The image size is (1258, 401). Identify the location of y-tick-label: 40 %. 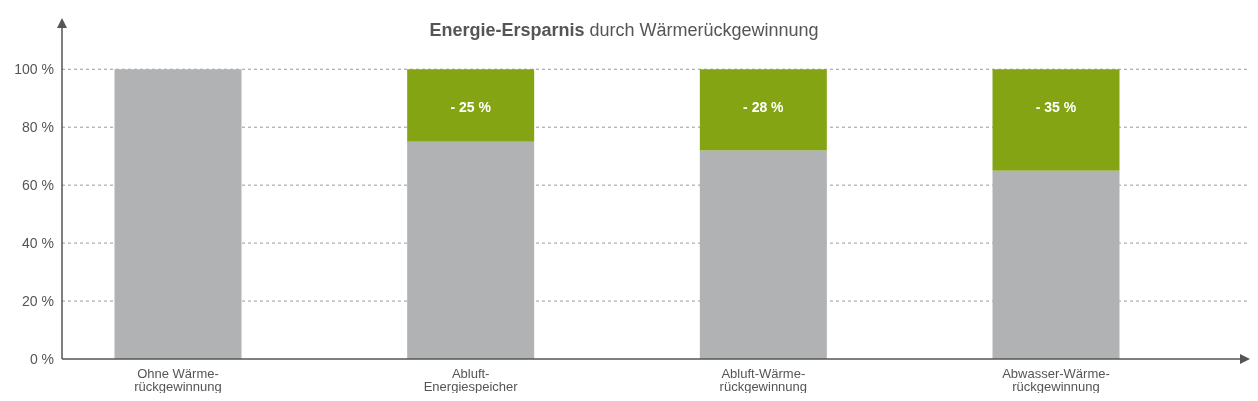
(38, 243).